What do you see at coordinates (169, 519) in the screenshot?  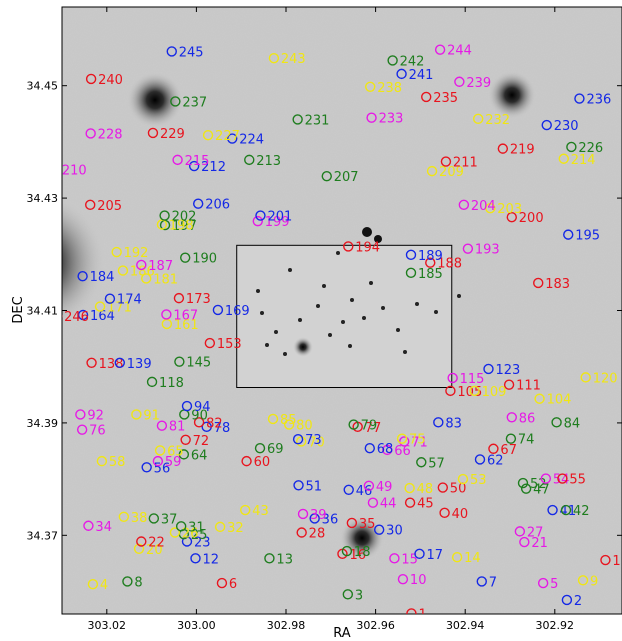 I see `source-label-37: 37` at bounding box center [169, 519].